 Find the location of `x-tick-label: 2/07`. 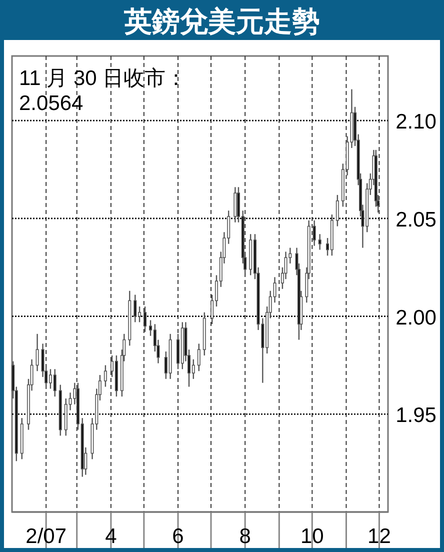

x-tick-label: 2/07 is located at coordinates (46, 536).